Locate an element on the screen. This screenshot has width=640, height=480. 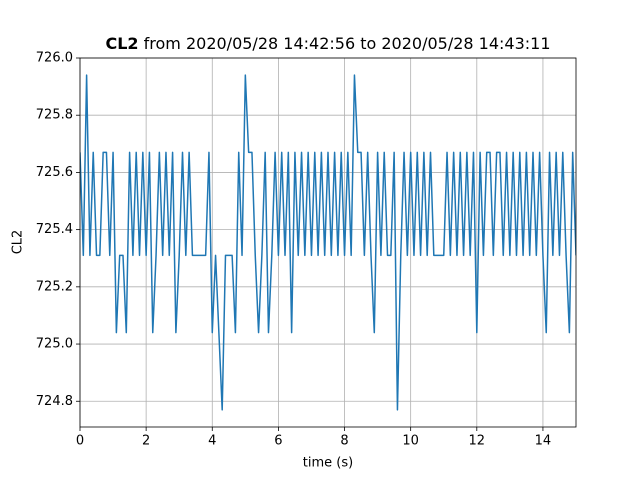
x-tick-label: 6 is located at coordinates (278, 441).